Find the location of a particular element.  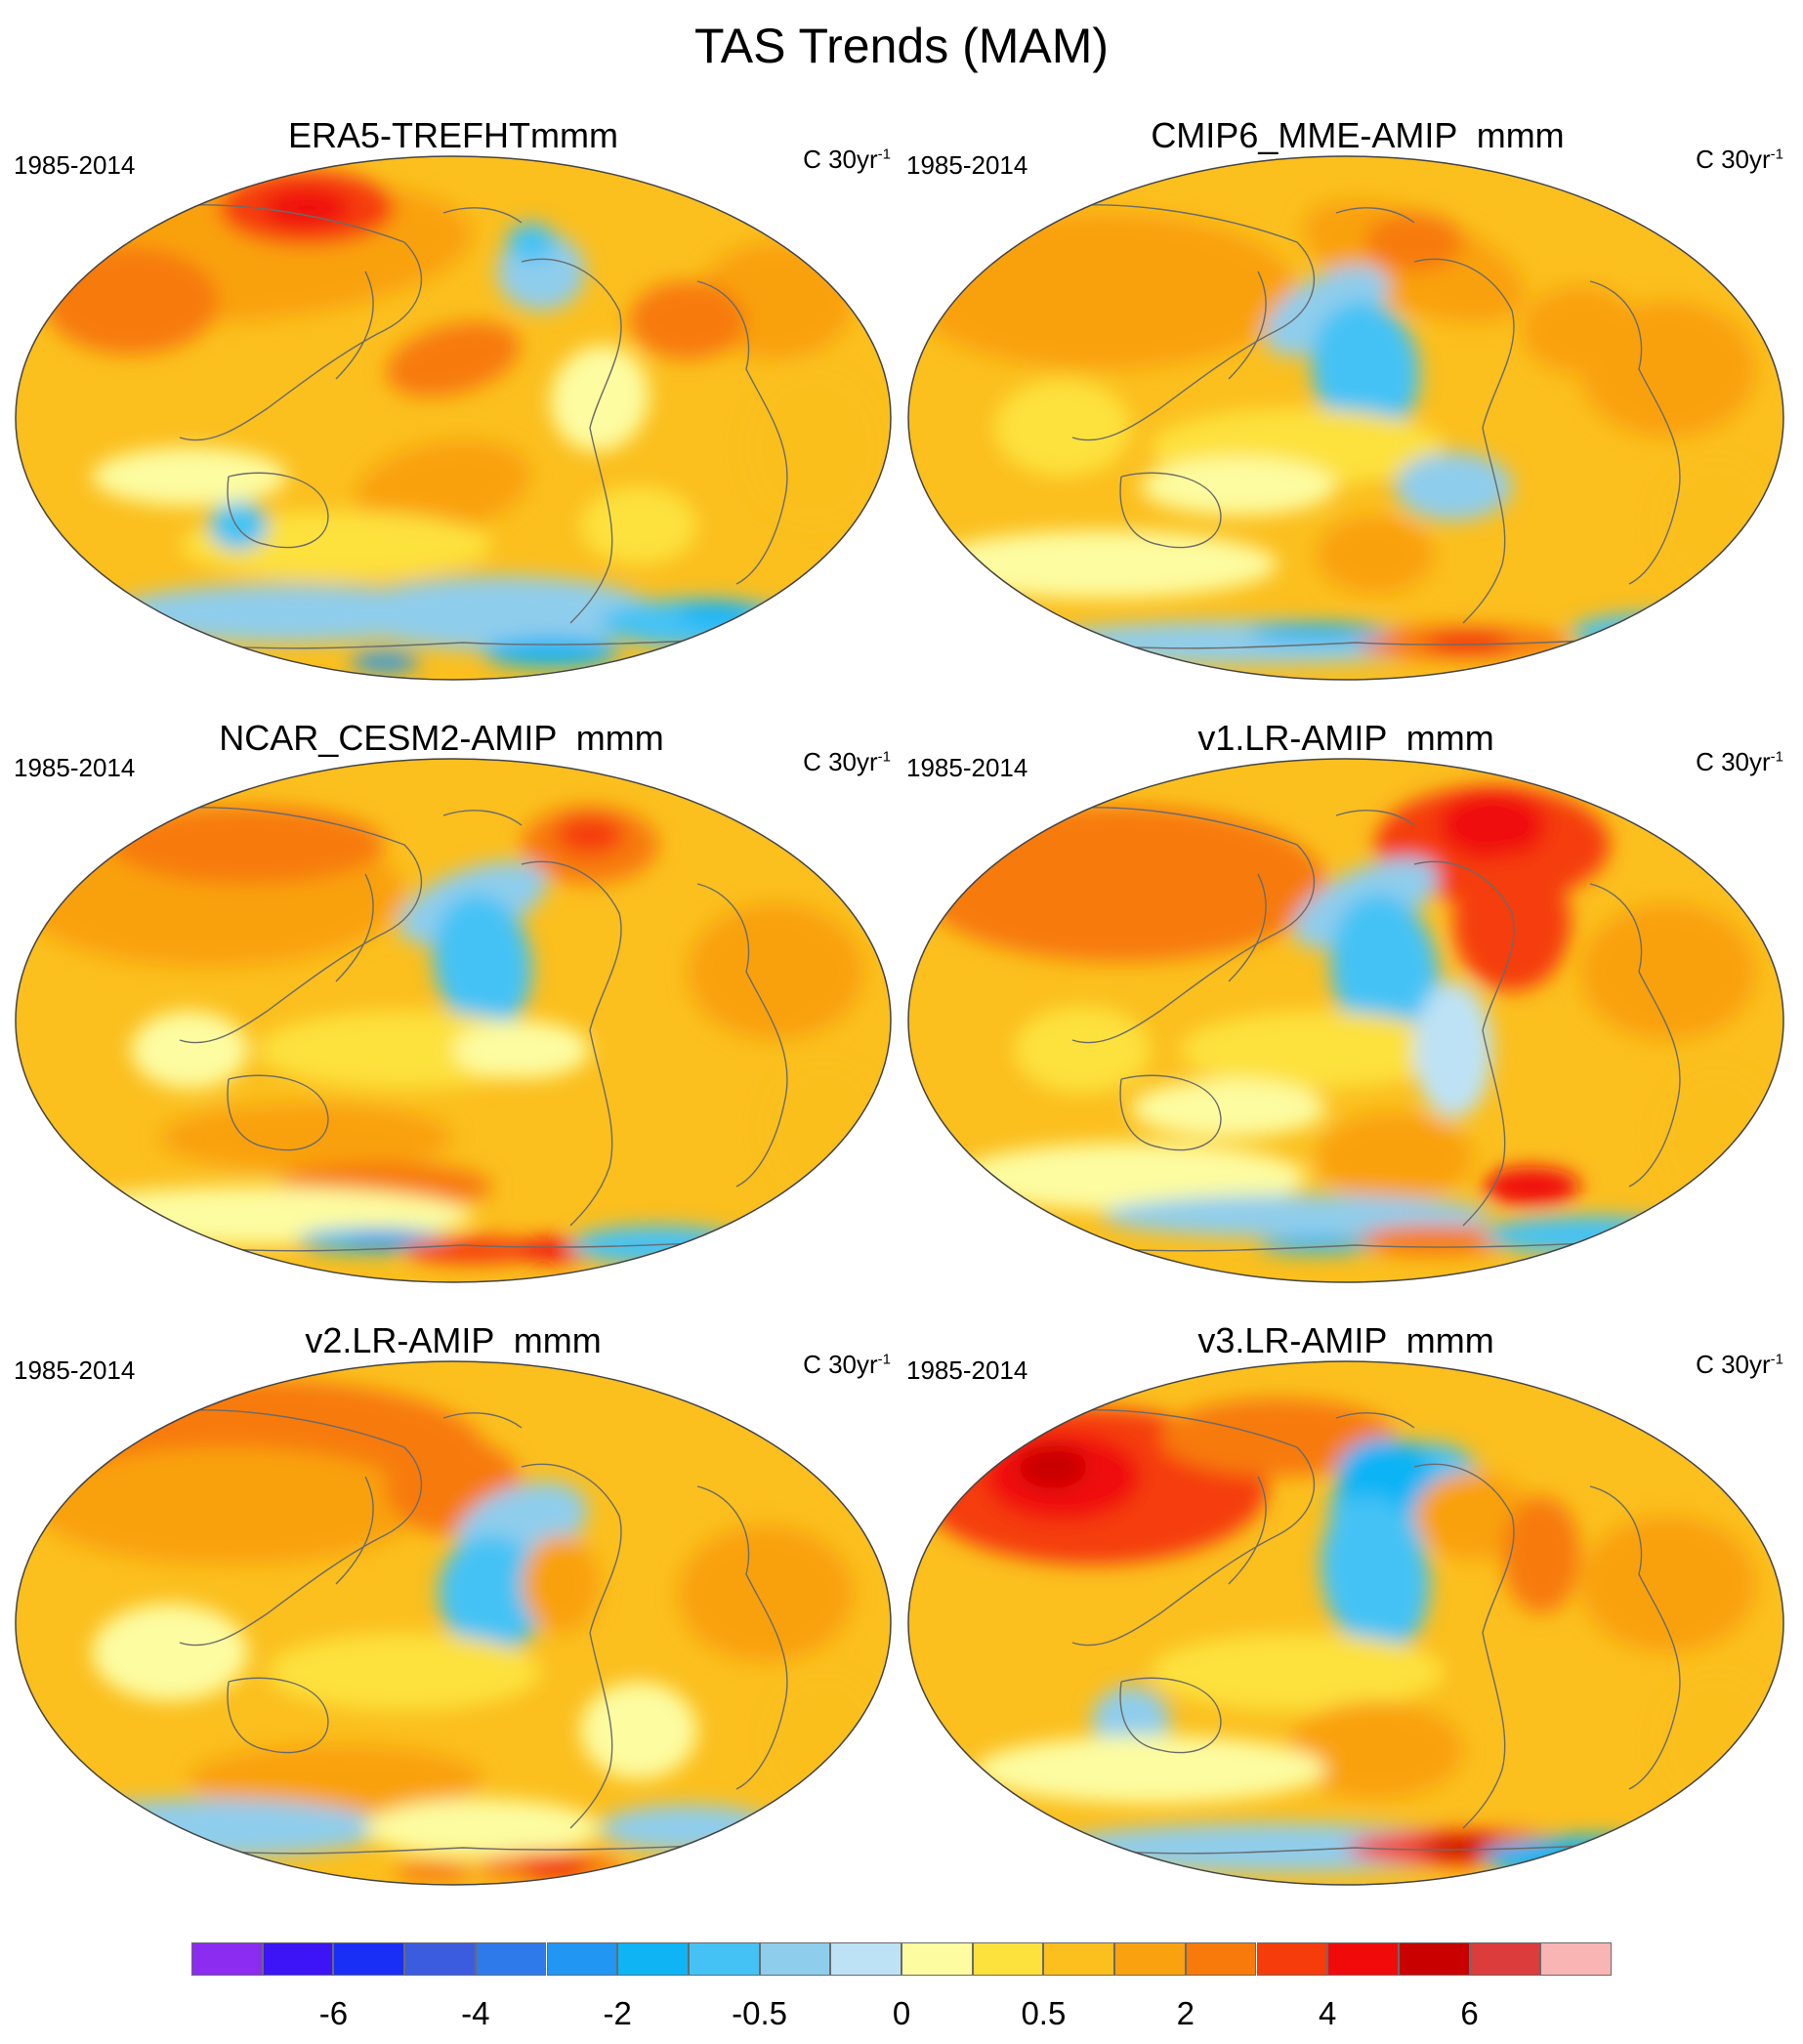

colorbar-tick-label: -0.5 is located at coordinates (760, 2013).